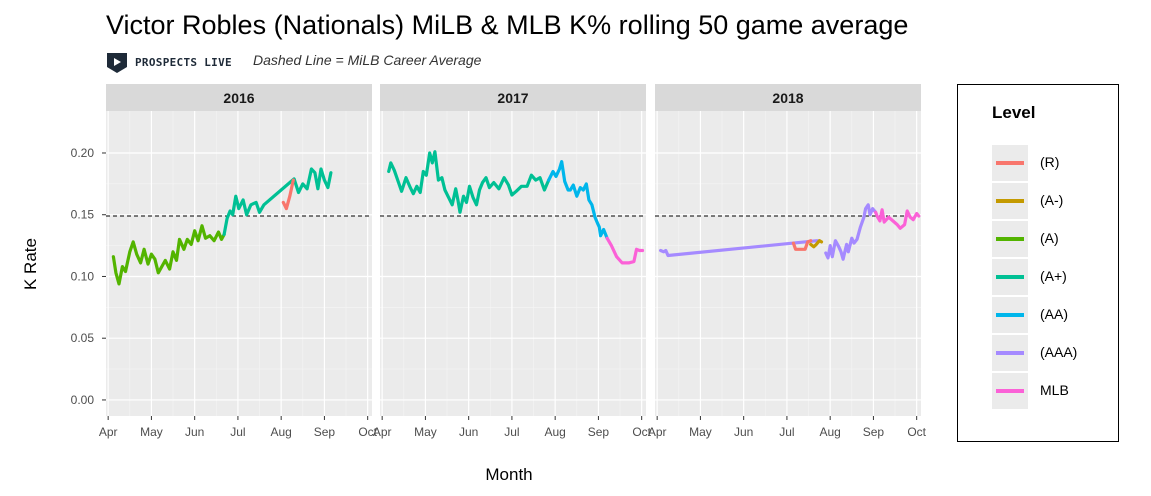 The image size is (1151, 496). I want to click on panel-strip-label: 2018, so click(787, 98).